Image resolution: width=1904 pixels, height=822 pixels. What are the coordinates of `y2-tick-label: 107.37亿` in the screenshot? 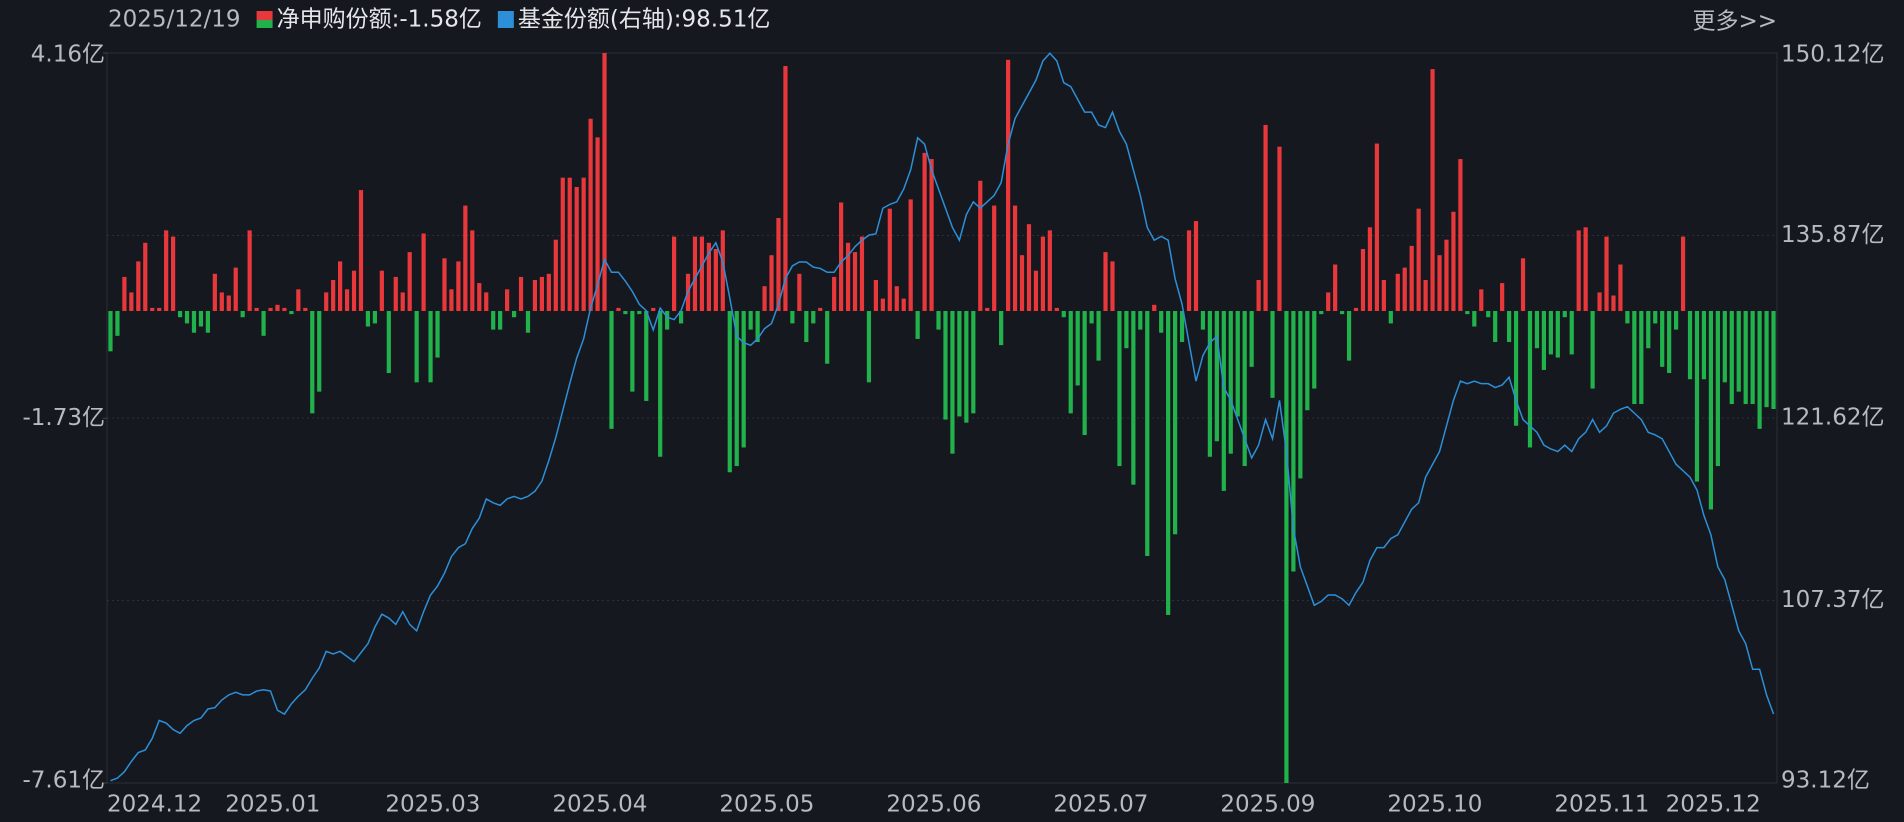 It's located at (1832, 600).